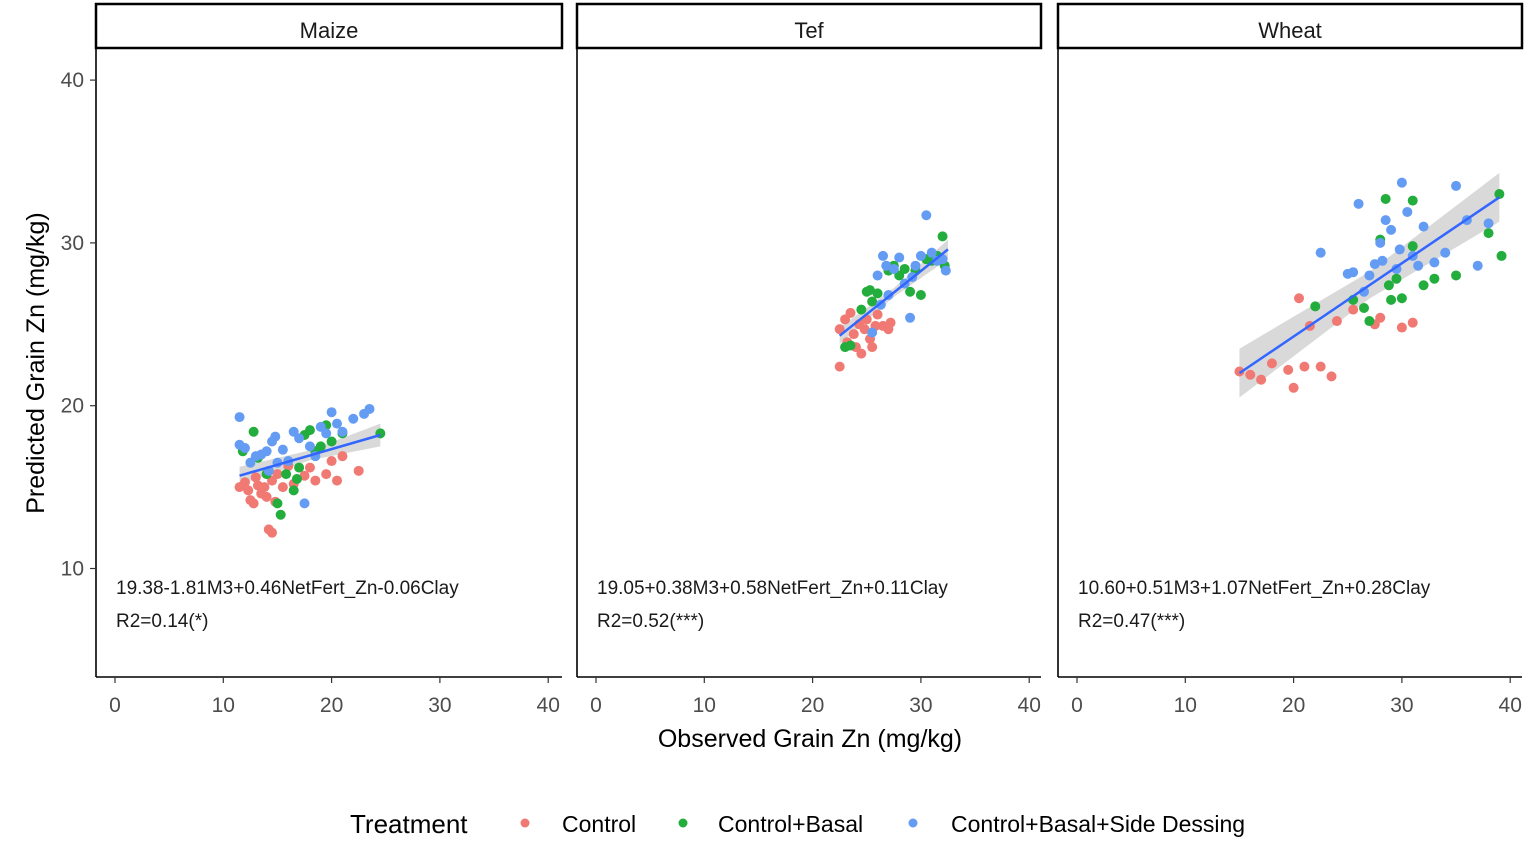  I want to click on x-tick-label-wheat-10: 10, so click(1185, 705).